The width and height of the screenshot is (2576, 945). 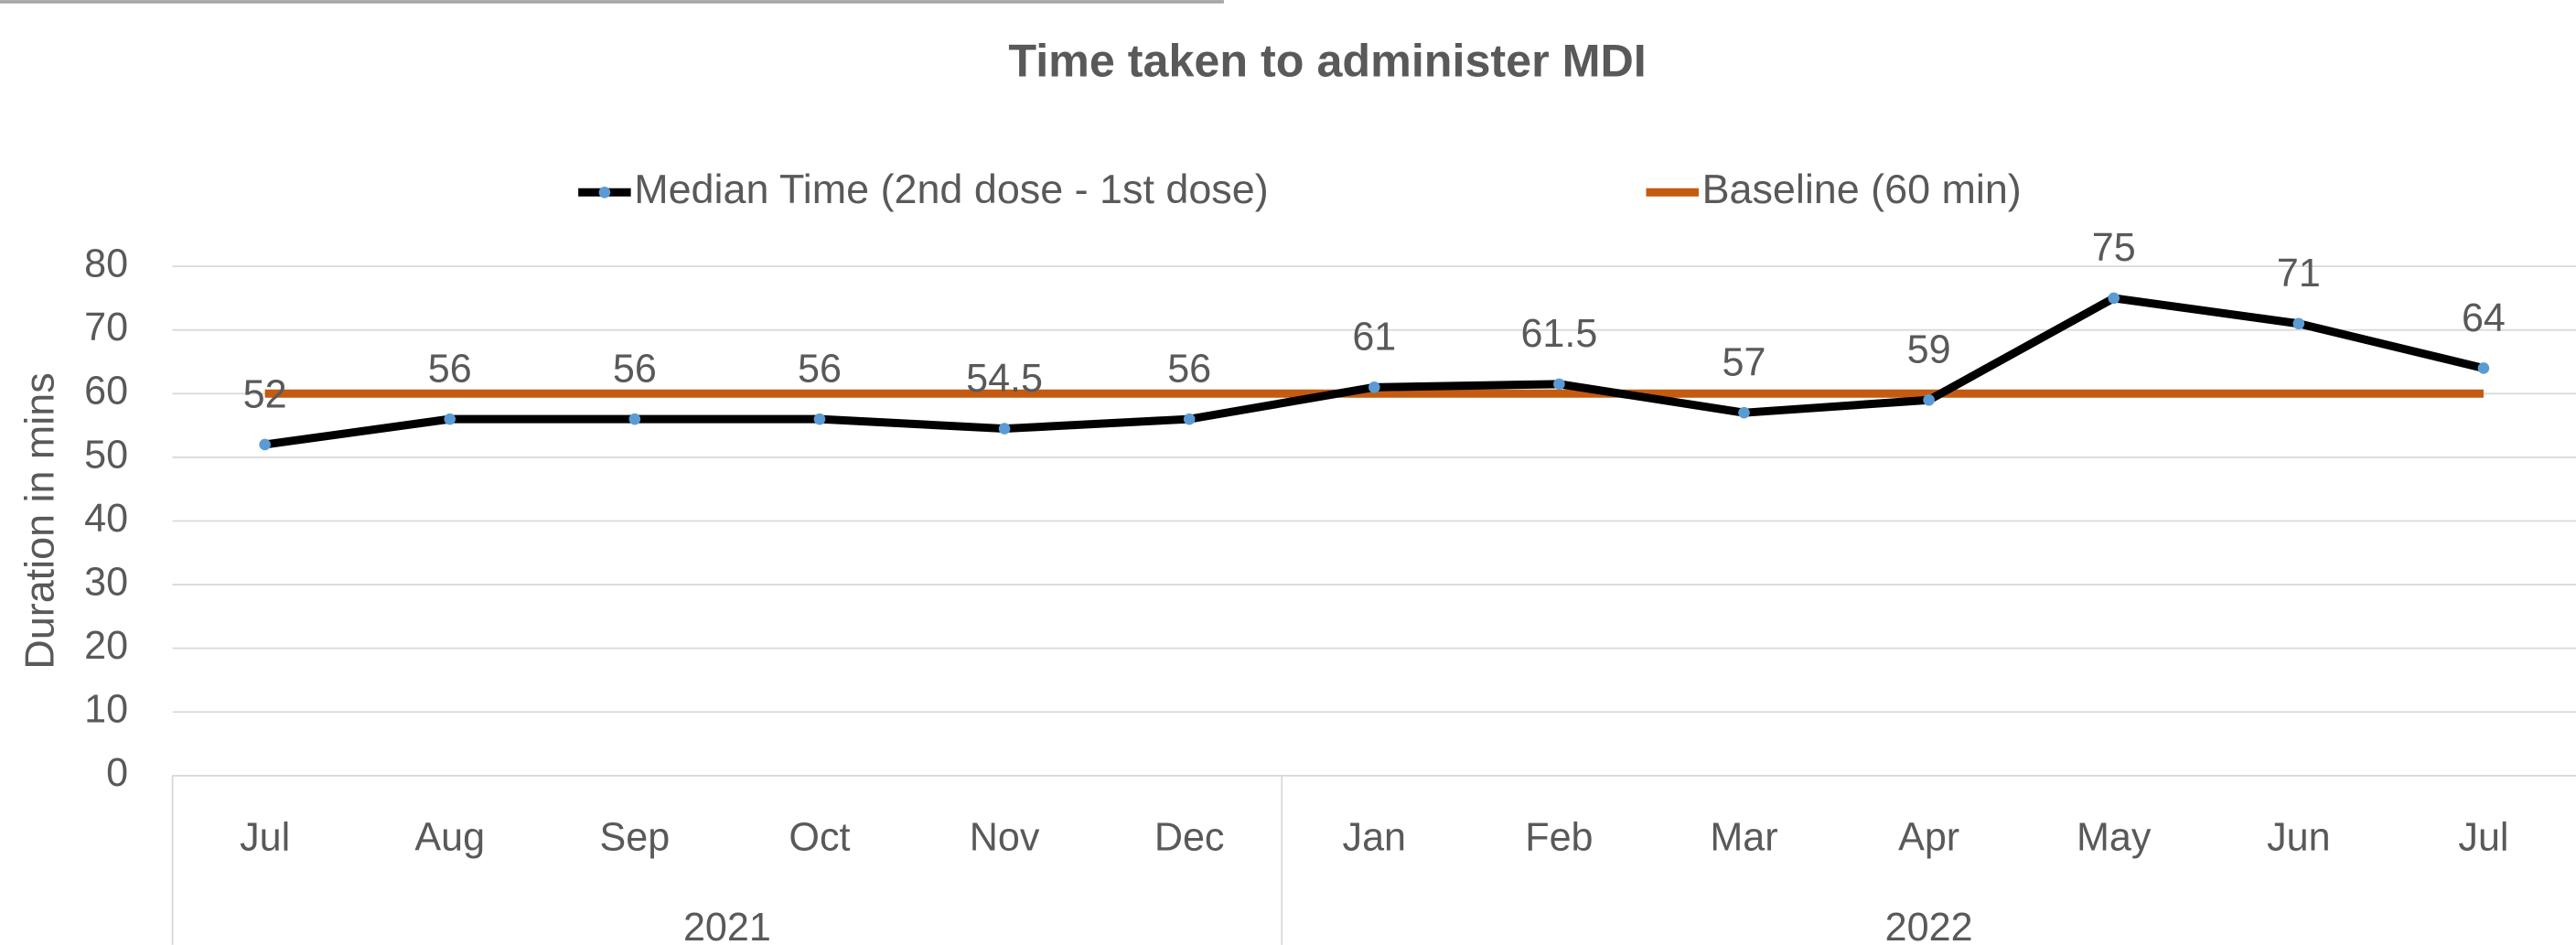 I want to click on y-axis-label: Duration in mins, so click(x=40, y=520).